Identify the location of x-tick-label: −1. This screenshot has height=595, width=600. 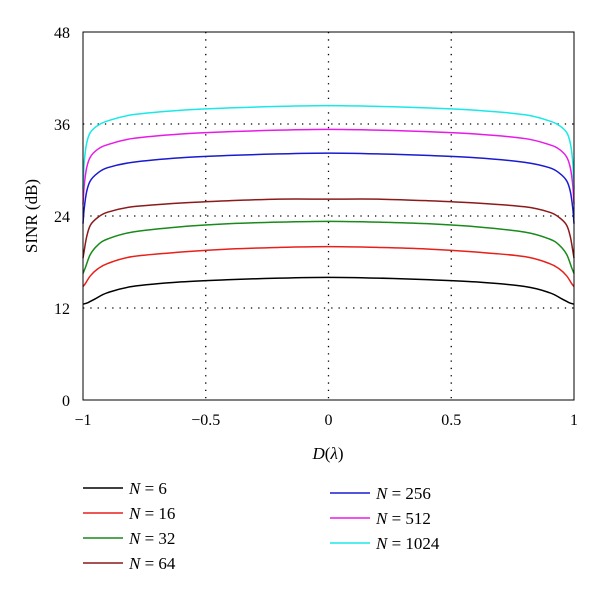
(82, 420).